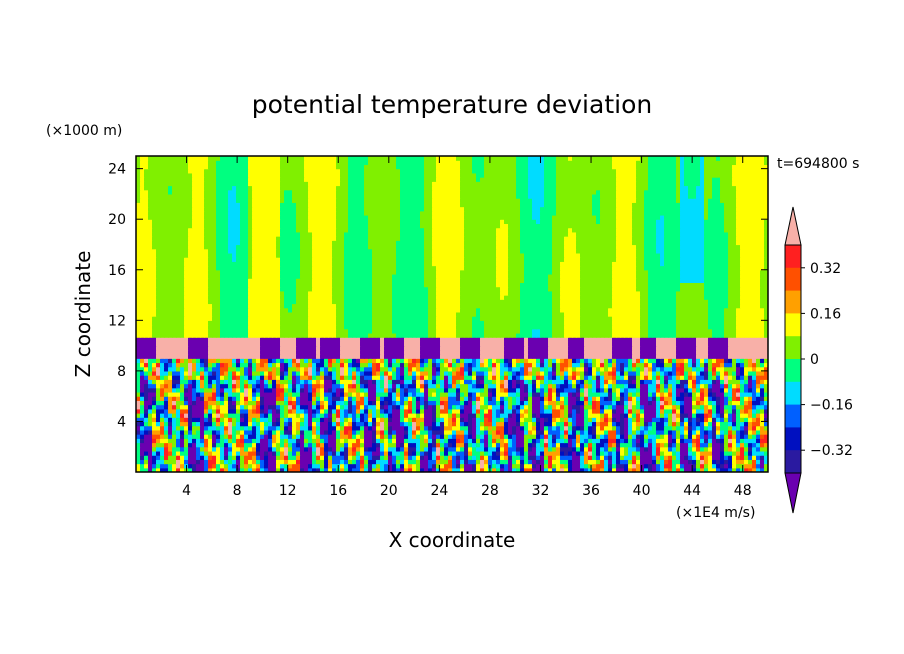 The image size is (904, 654). Describe the element at coordinates (452, 104) in the screenshot. I see `chart-title: potential temperature deviation` at that location.